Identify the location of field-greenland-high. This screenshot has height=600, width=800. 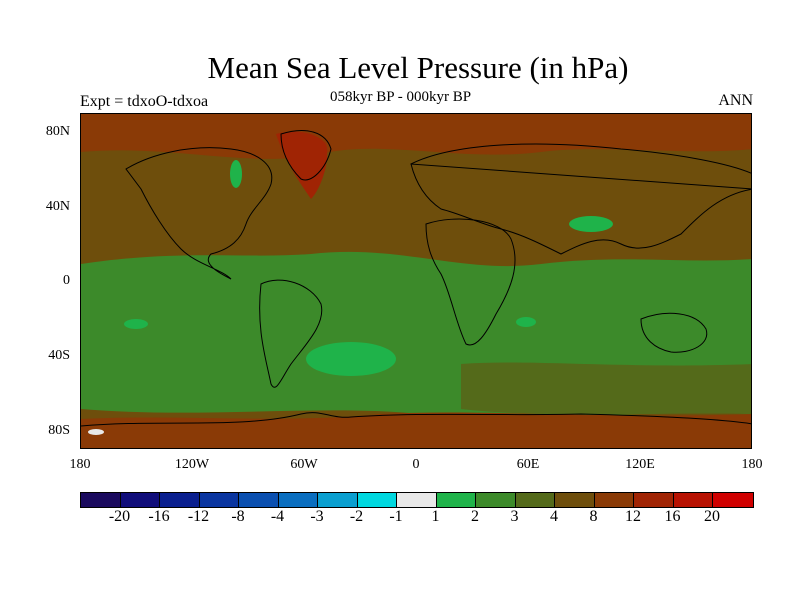
(302, 165).